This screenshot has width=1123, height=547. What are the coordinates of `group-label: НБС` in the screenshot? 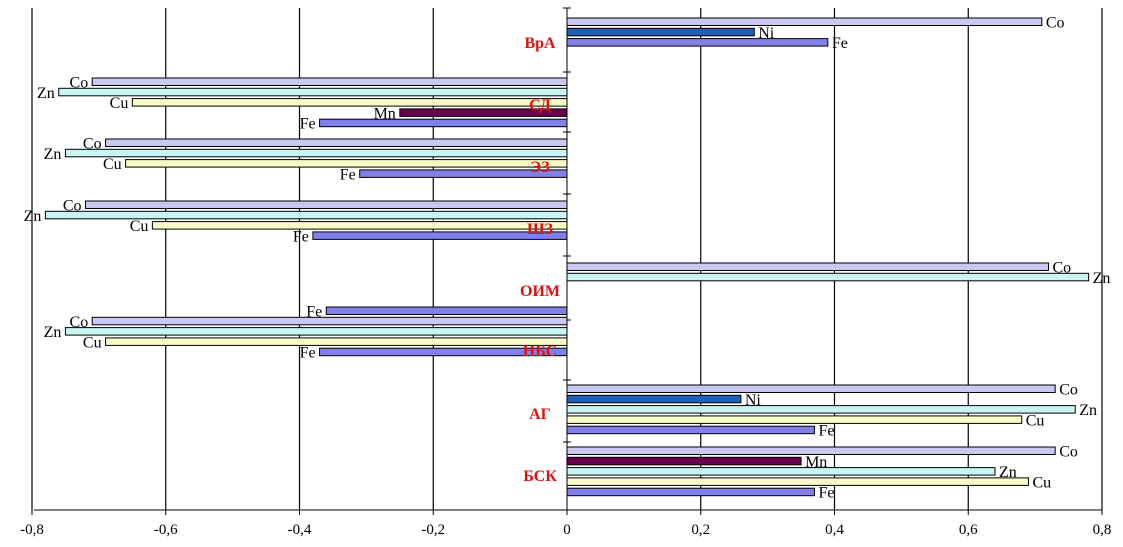 It's located at (540, 351).